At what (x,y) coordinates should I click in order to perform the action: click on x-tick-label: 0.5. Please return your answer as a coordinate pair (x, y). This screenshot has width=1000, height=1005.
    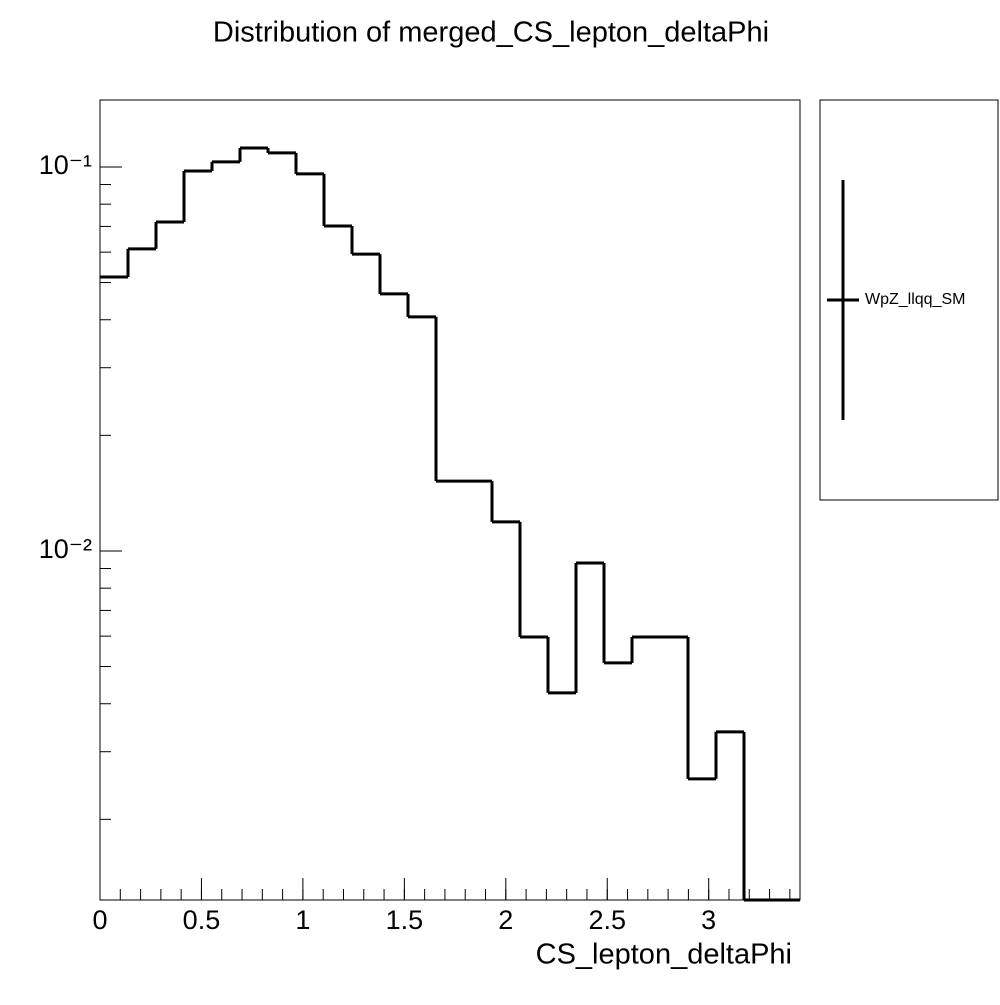
    Looking at the image, I should click on (202, 920).